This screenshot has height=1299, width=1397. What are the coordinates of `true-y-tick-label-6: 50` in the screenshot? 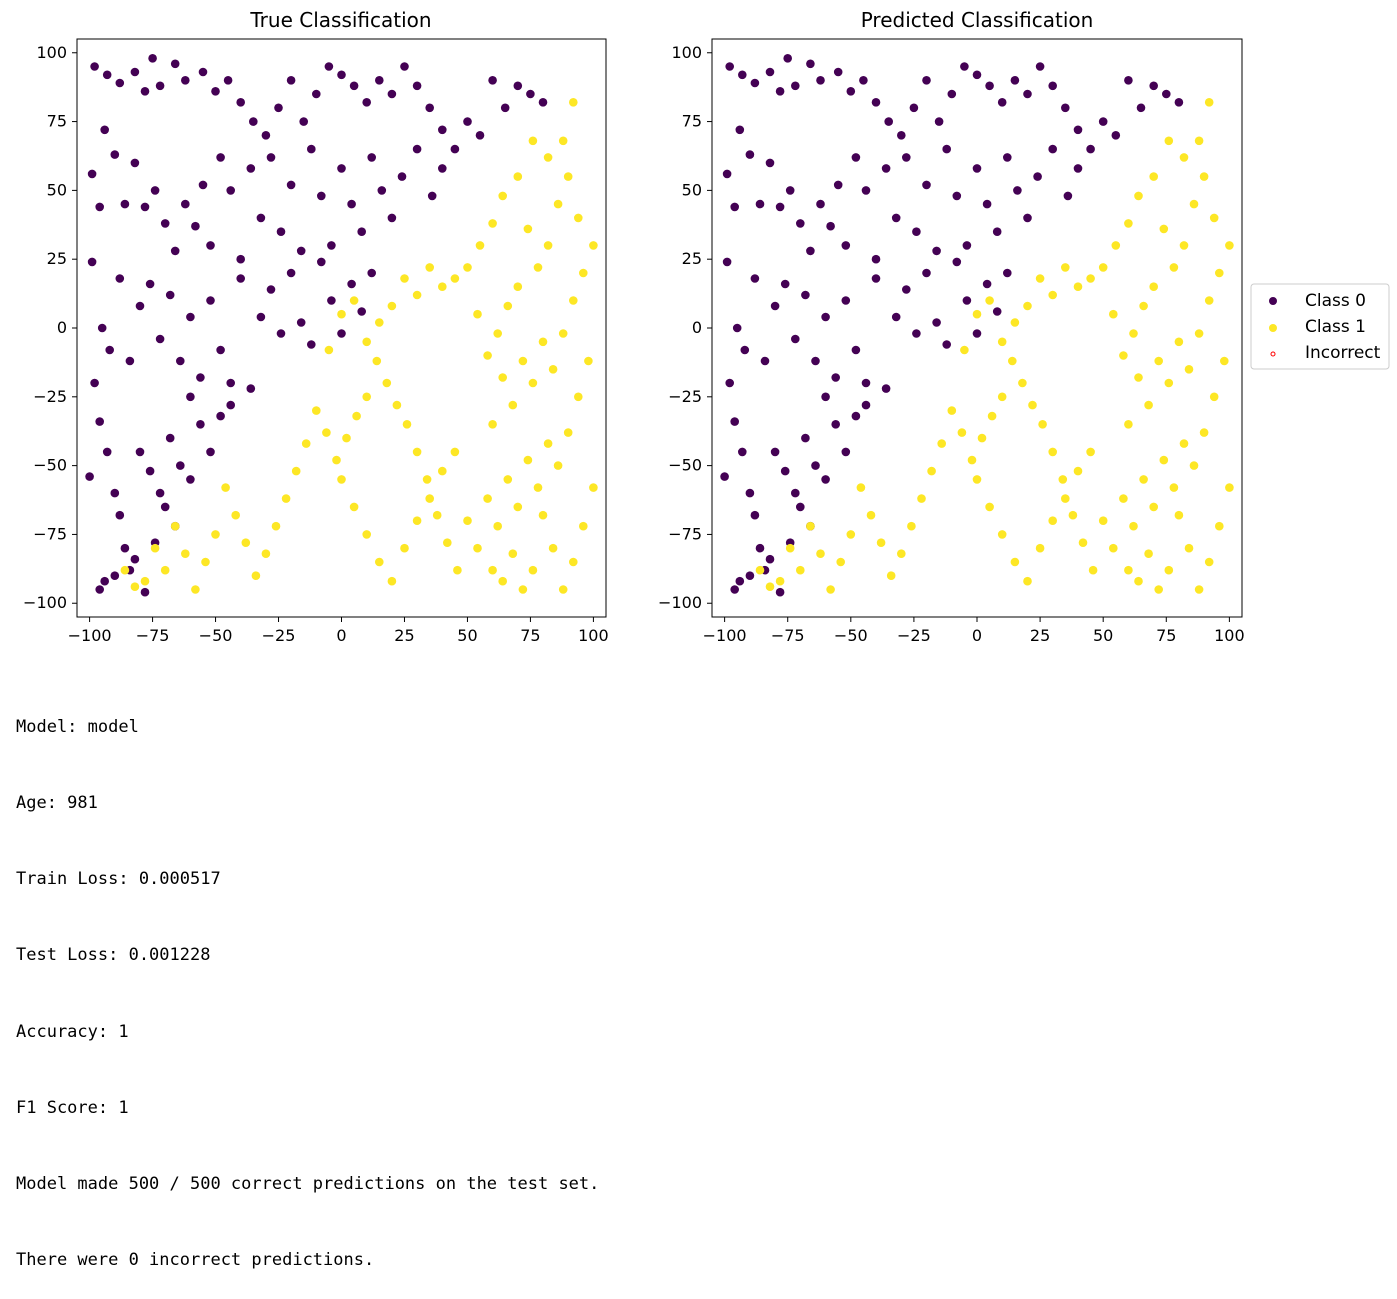 It's located at (57, 189).